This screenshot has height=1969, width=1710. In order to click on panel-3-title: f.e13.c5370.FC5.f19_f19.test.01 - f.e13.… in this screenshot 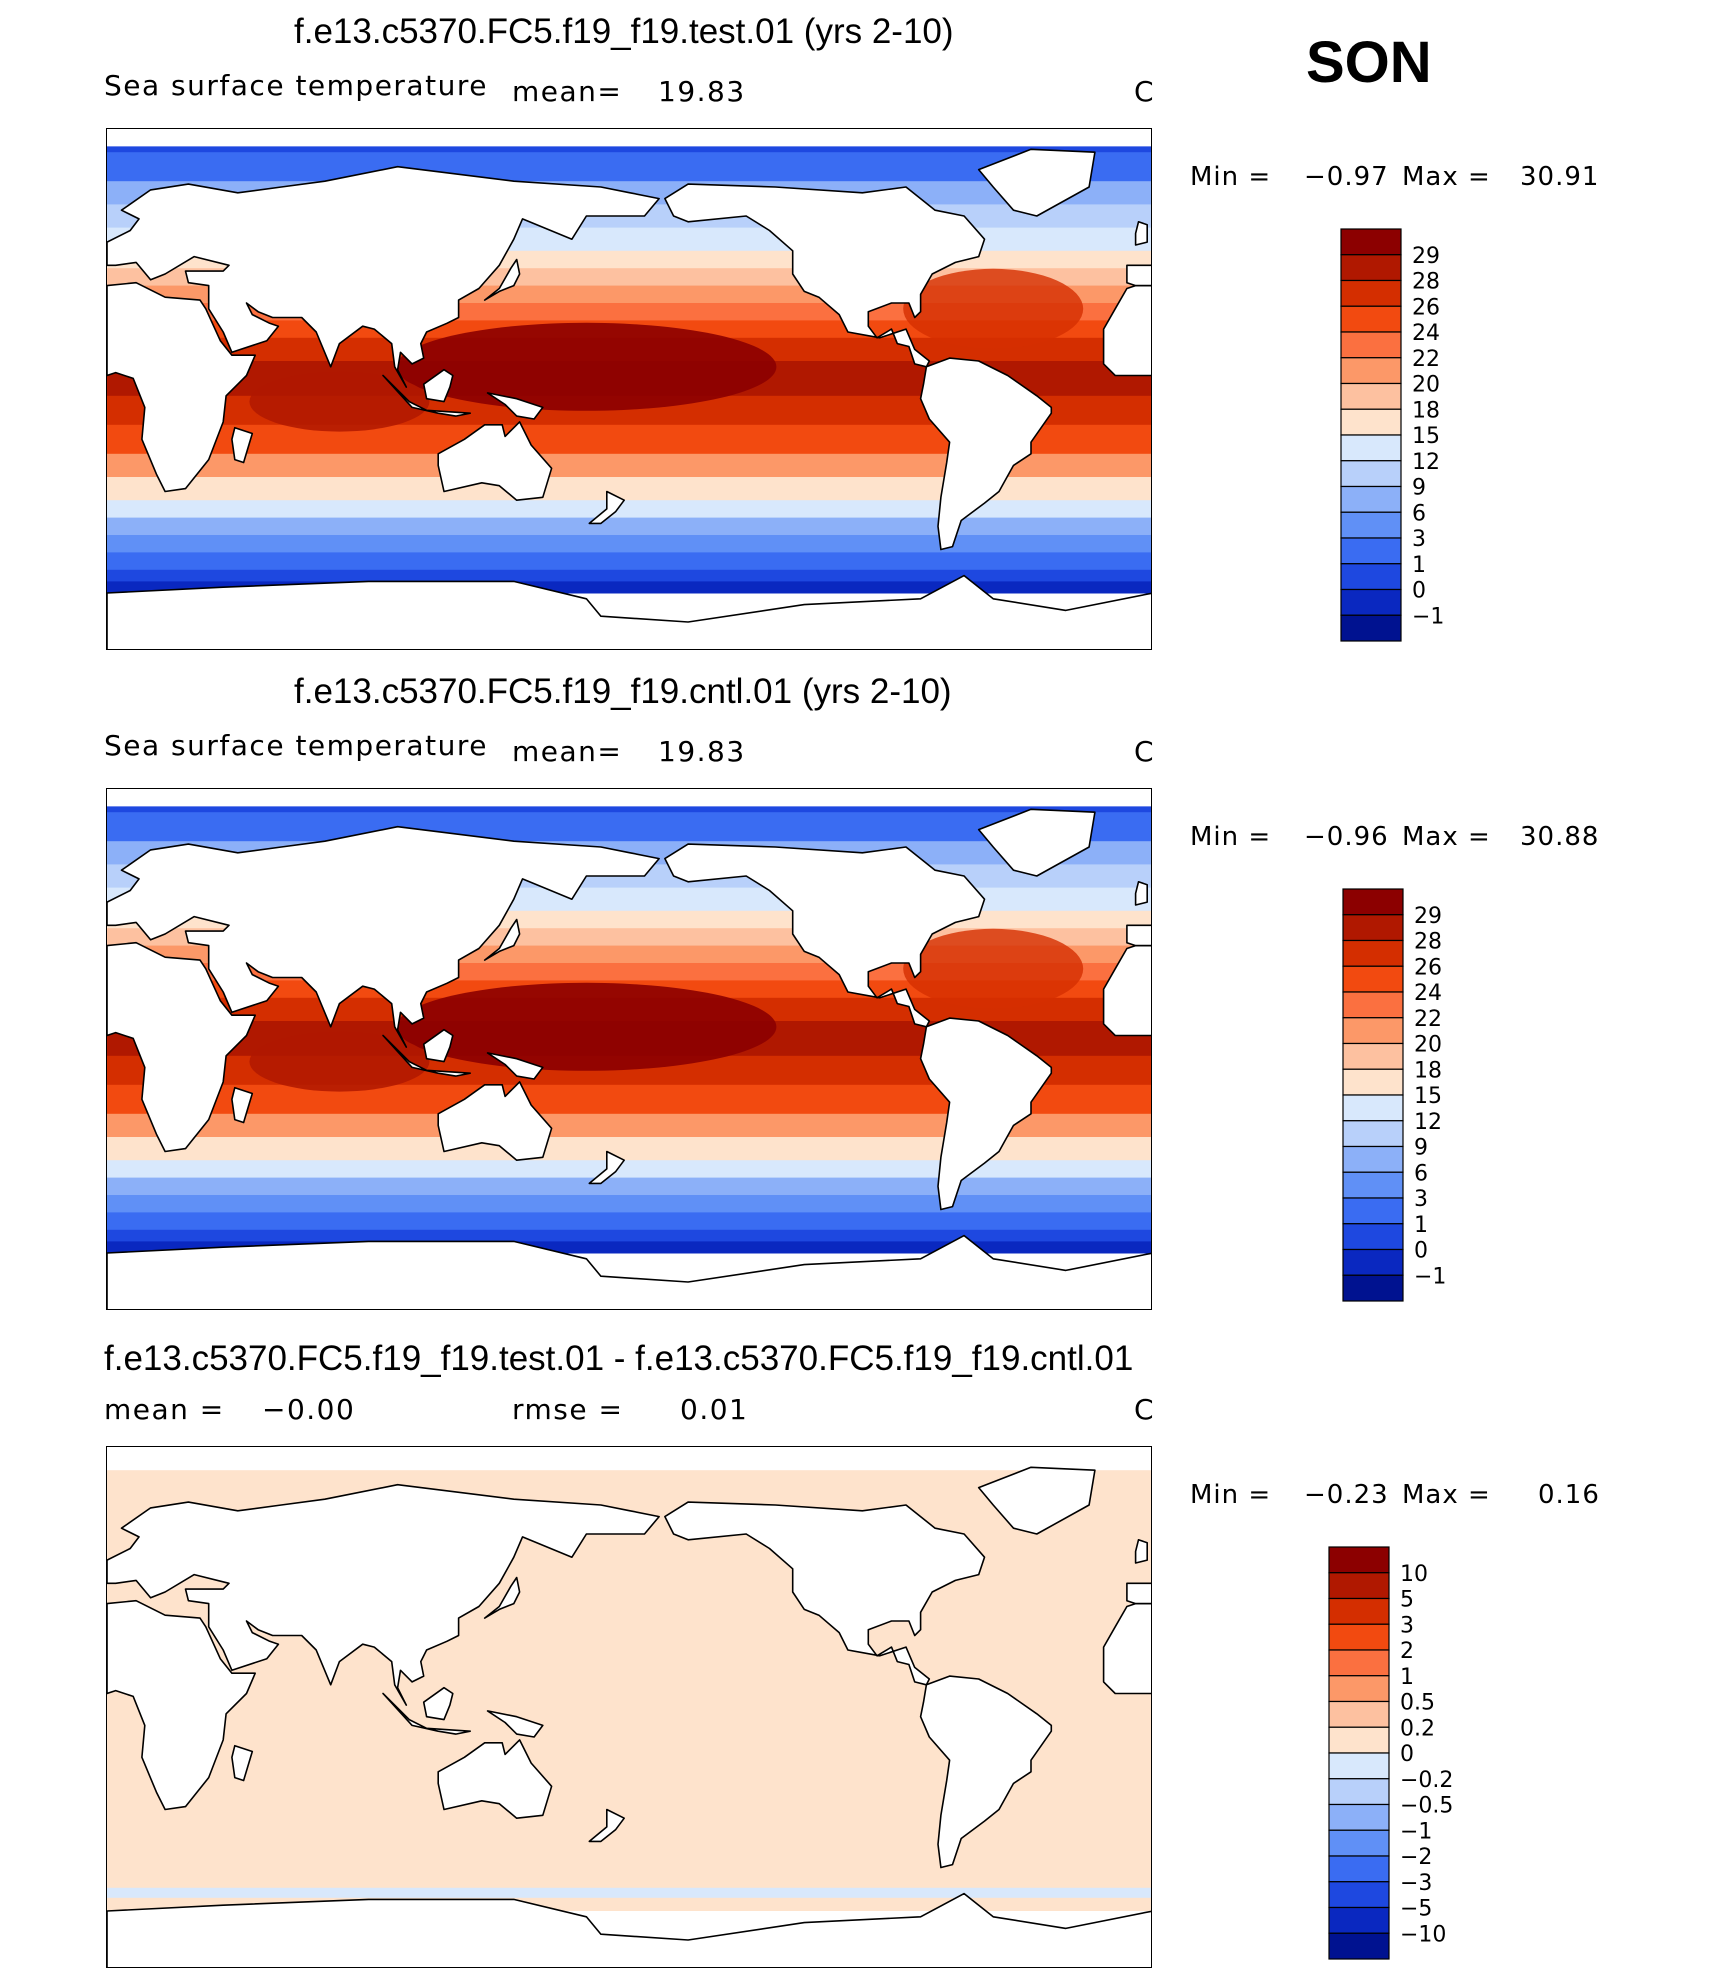, I will do `click(619, 1358)`.